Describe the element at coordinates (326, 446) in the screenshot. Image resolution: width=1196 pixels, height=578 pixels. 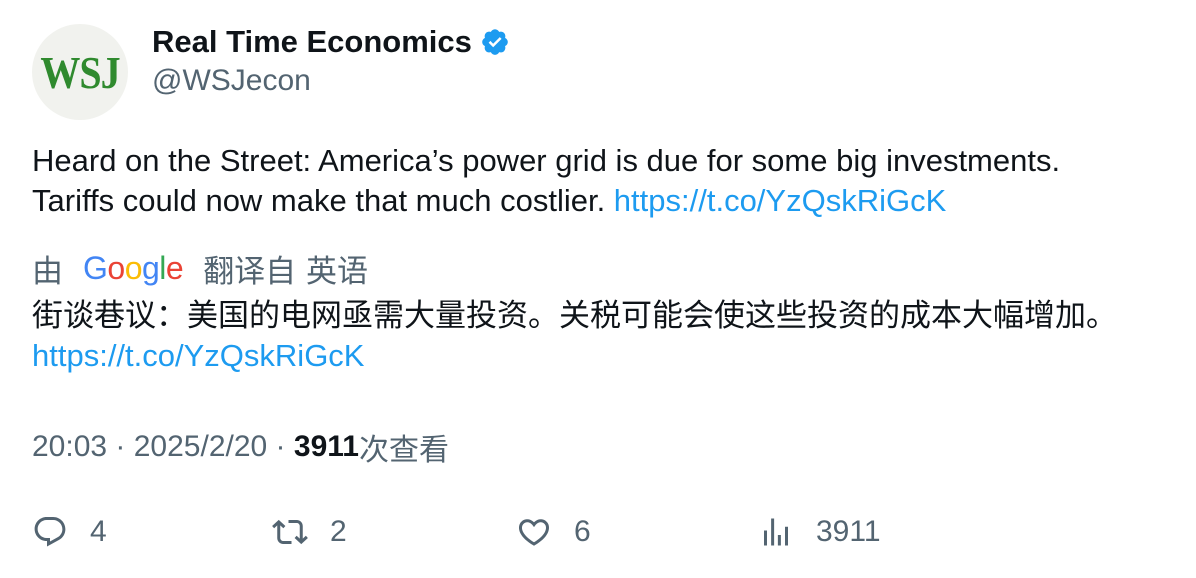
I see `tweet-views-count: 3911` at that location.